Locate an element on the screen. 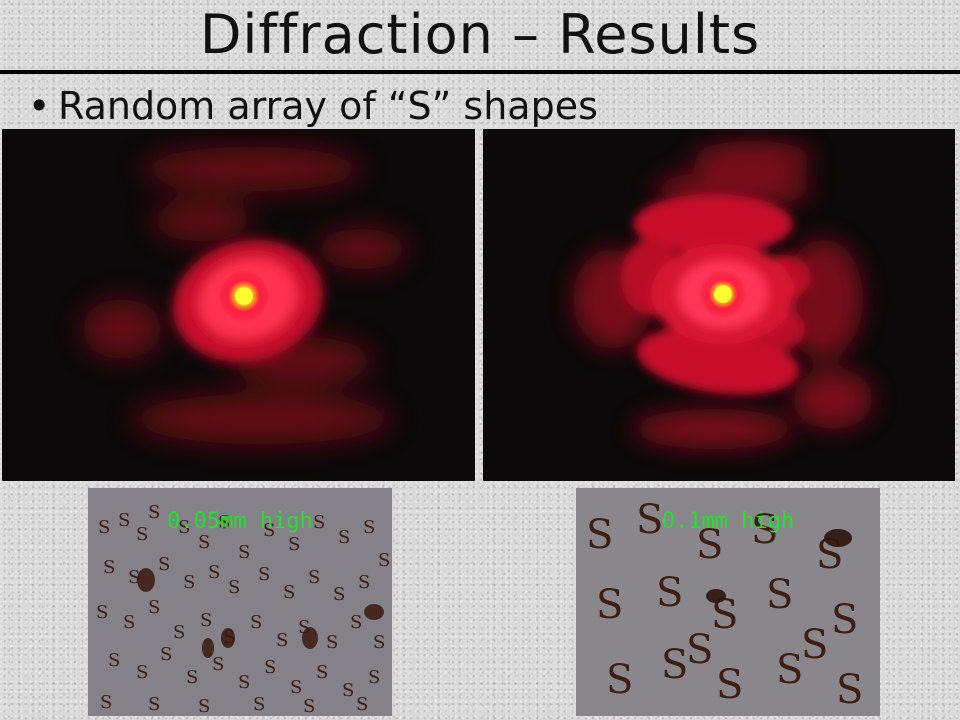  slide-title: Diffraction – Results is located at coordinates (480, 34).